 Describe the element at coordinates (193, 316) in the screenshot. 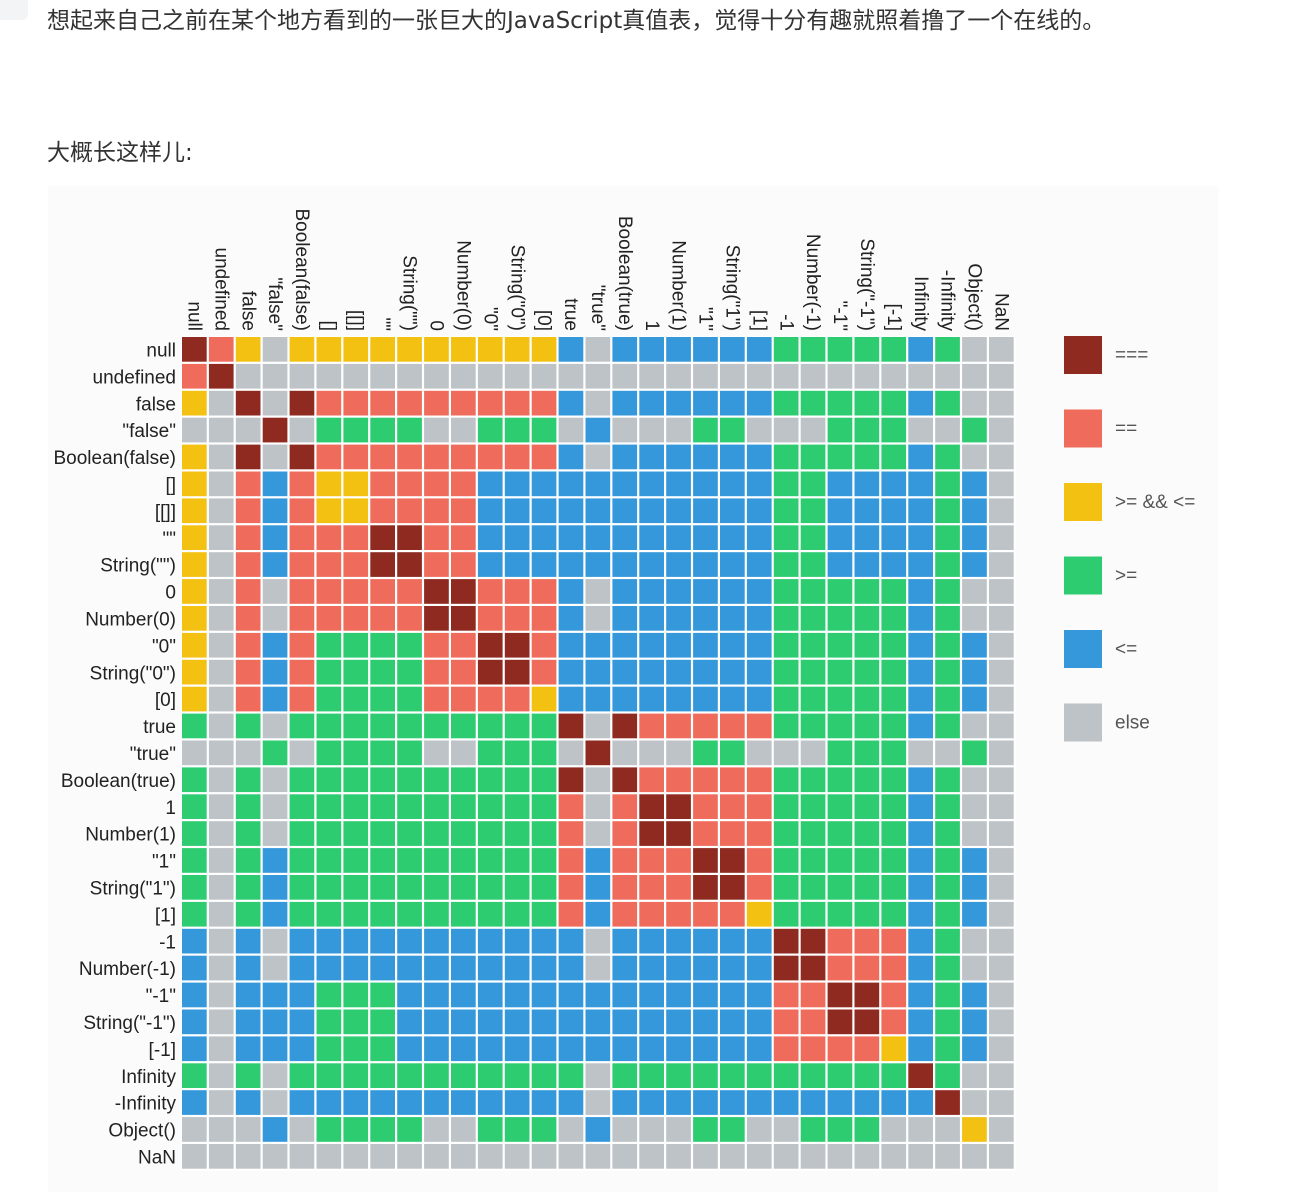

I see `column-label: null` at that location.